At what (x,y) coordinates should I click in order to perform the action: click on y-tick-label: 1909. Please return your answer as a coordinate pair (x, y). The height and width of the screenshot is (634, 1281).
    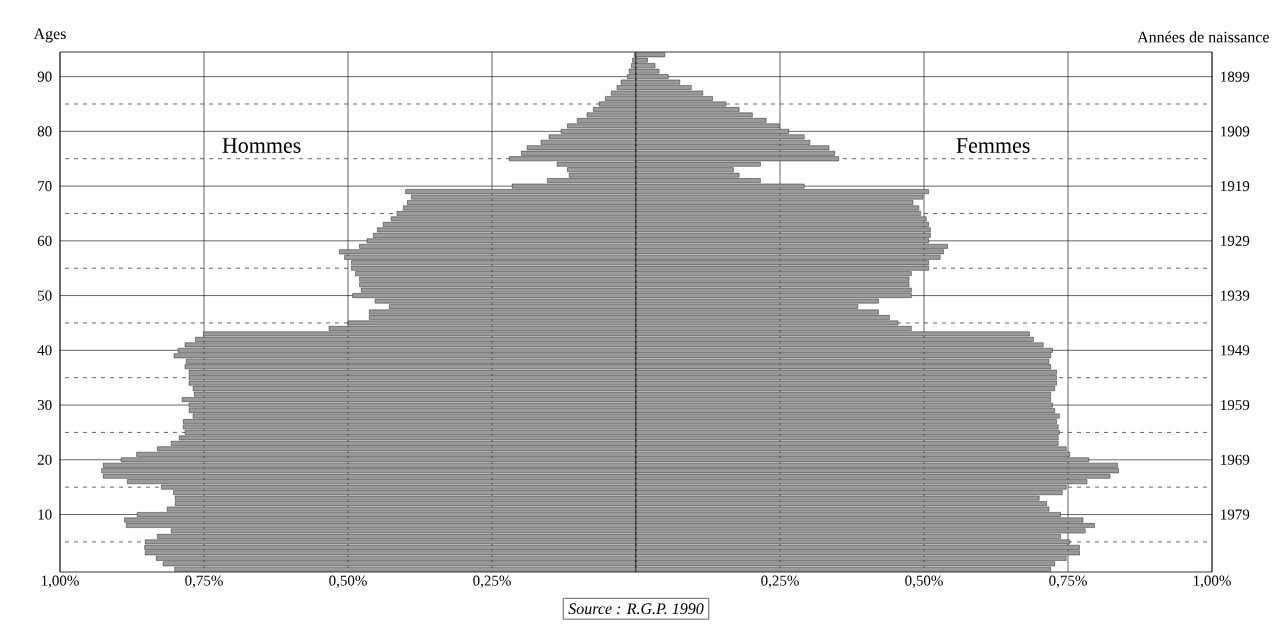
    Looking at the image, I should click on (1235, 131).